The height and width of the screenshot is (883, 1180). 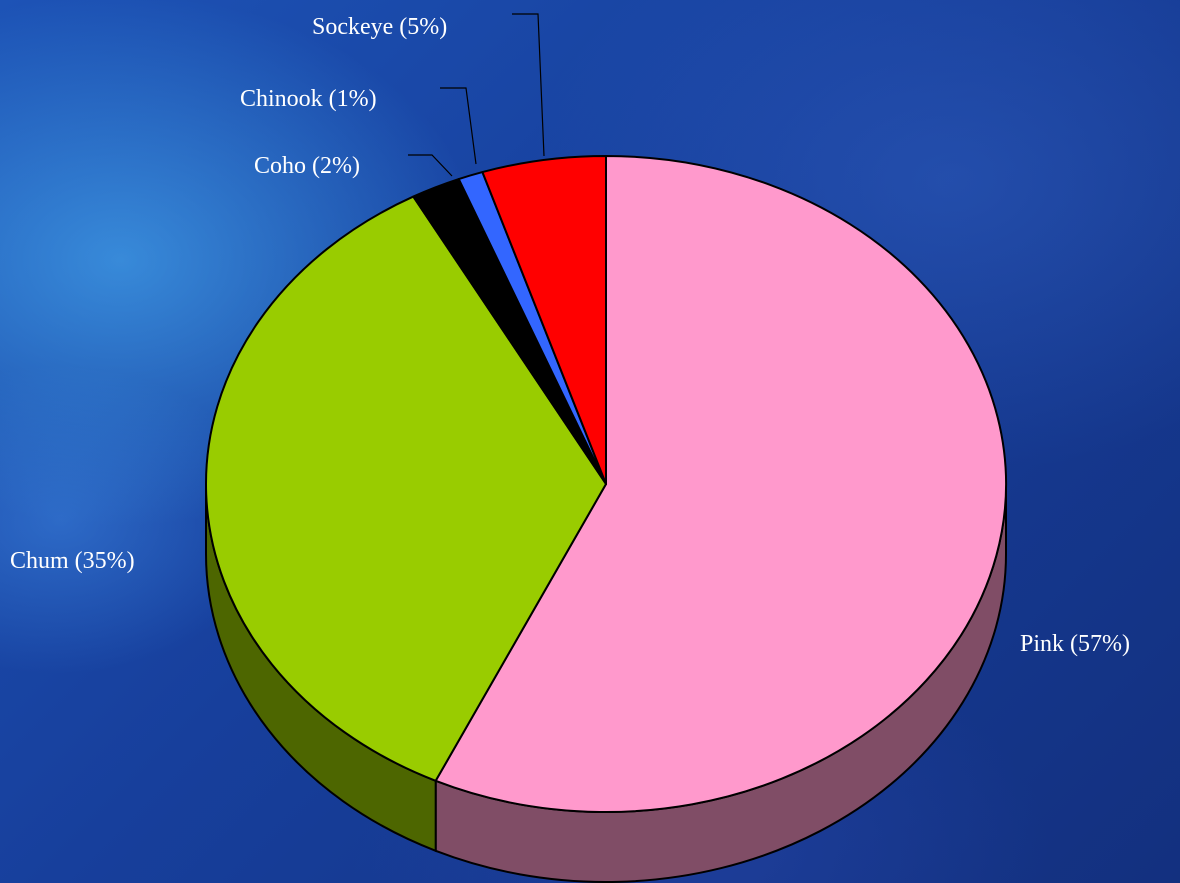 What do you see at coordinates (544, 320) in the screenshot?
I see `slice-sockeye` at bounding box center [544, 320].